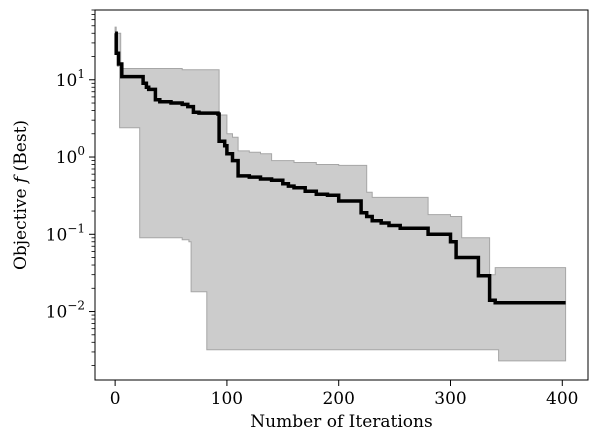  I want to click on y-axis-title-suffix: (Best), so click(21, 148).